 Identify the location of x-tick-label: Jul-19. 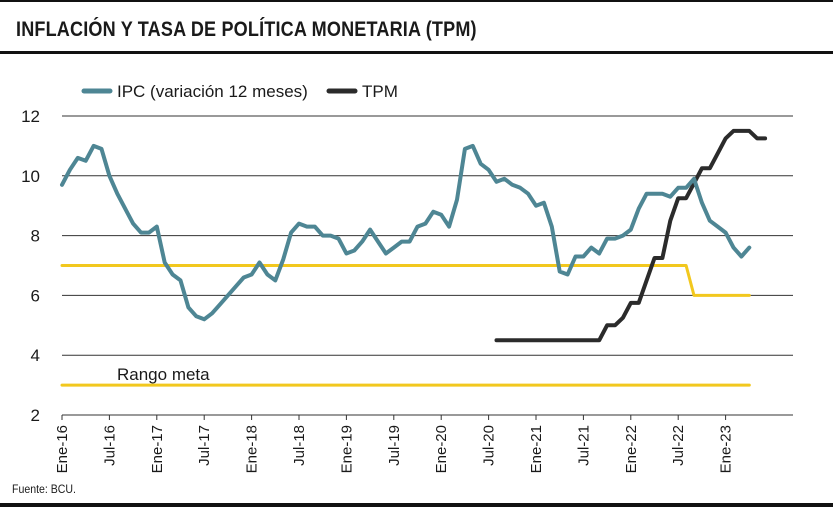
(394, 445).